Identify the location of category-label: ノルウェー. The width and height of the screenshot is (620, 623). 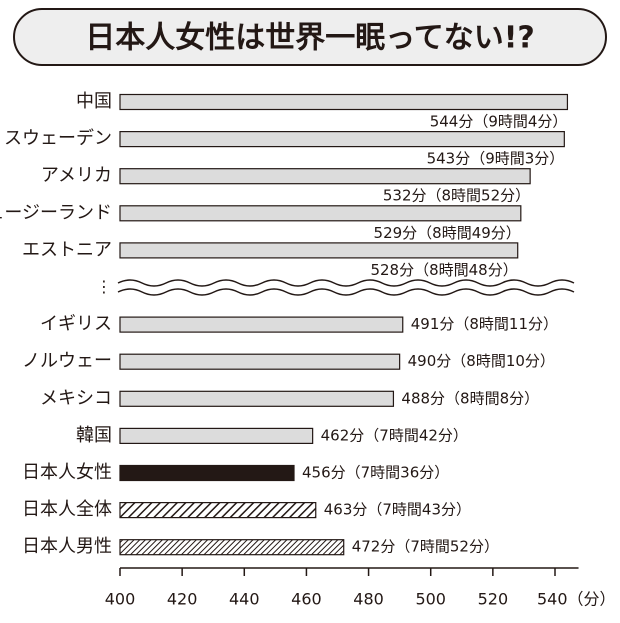
(67, 361).